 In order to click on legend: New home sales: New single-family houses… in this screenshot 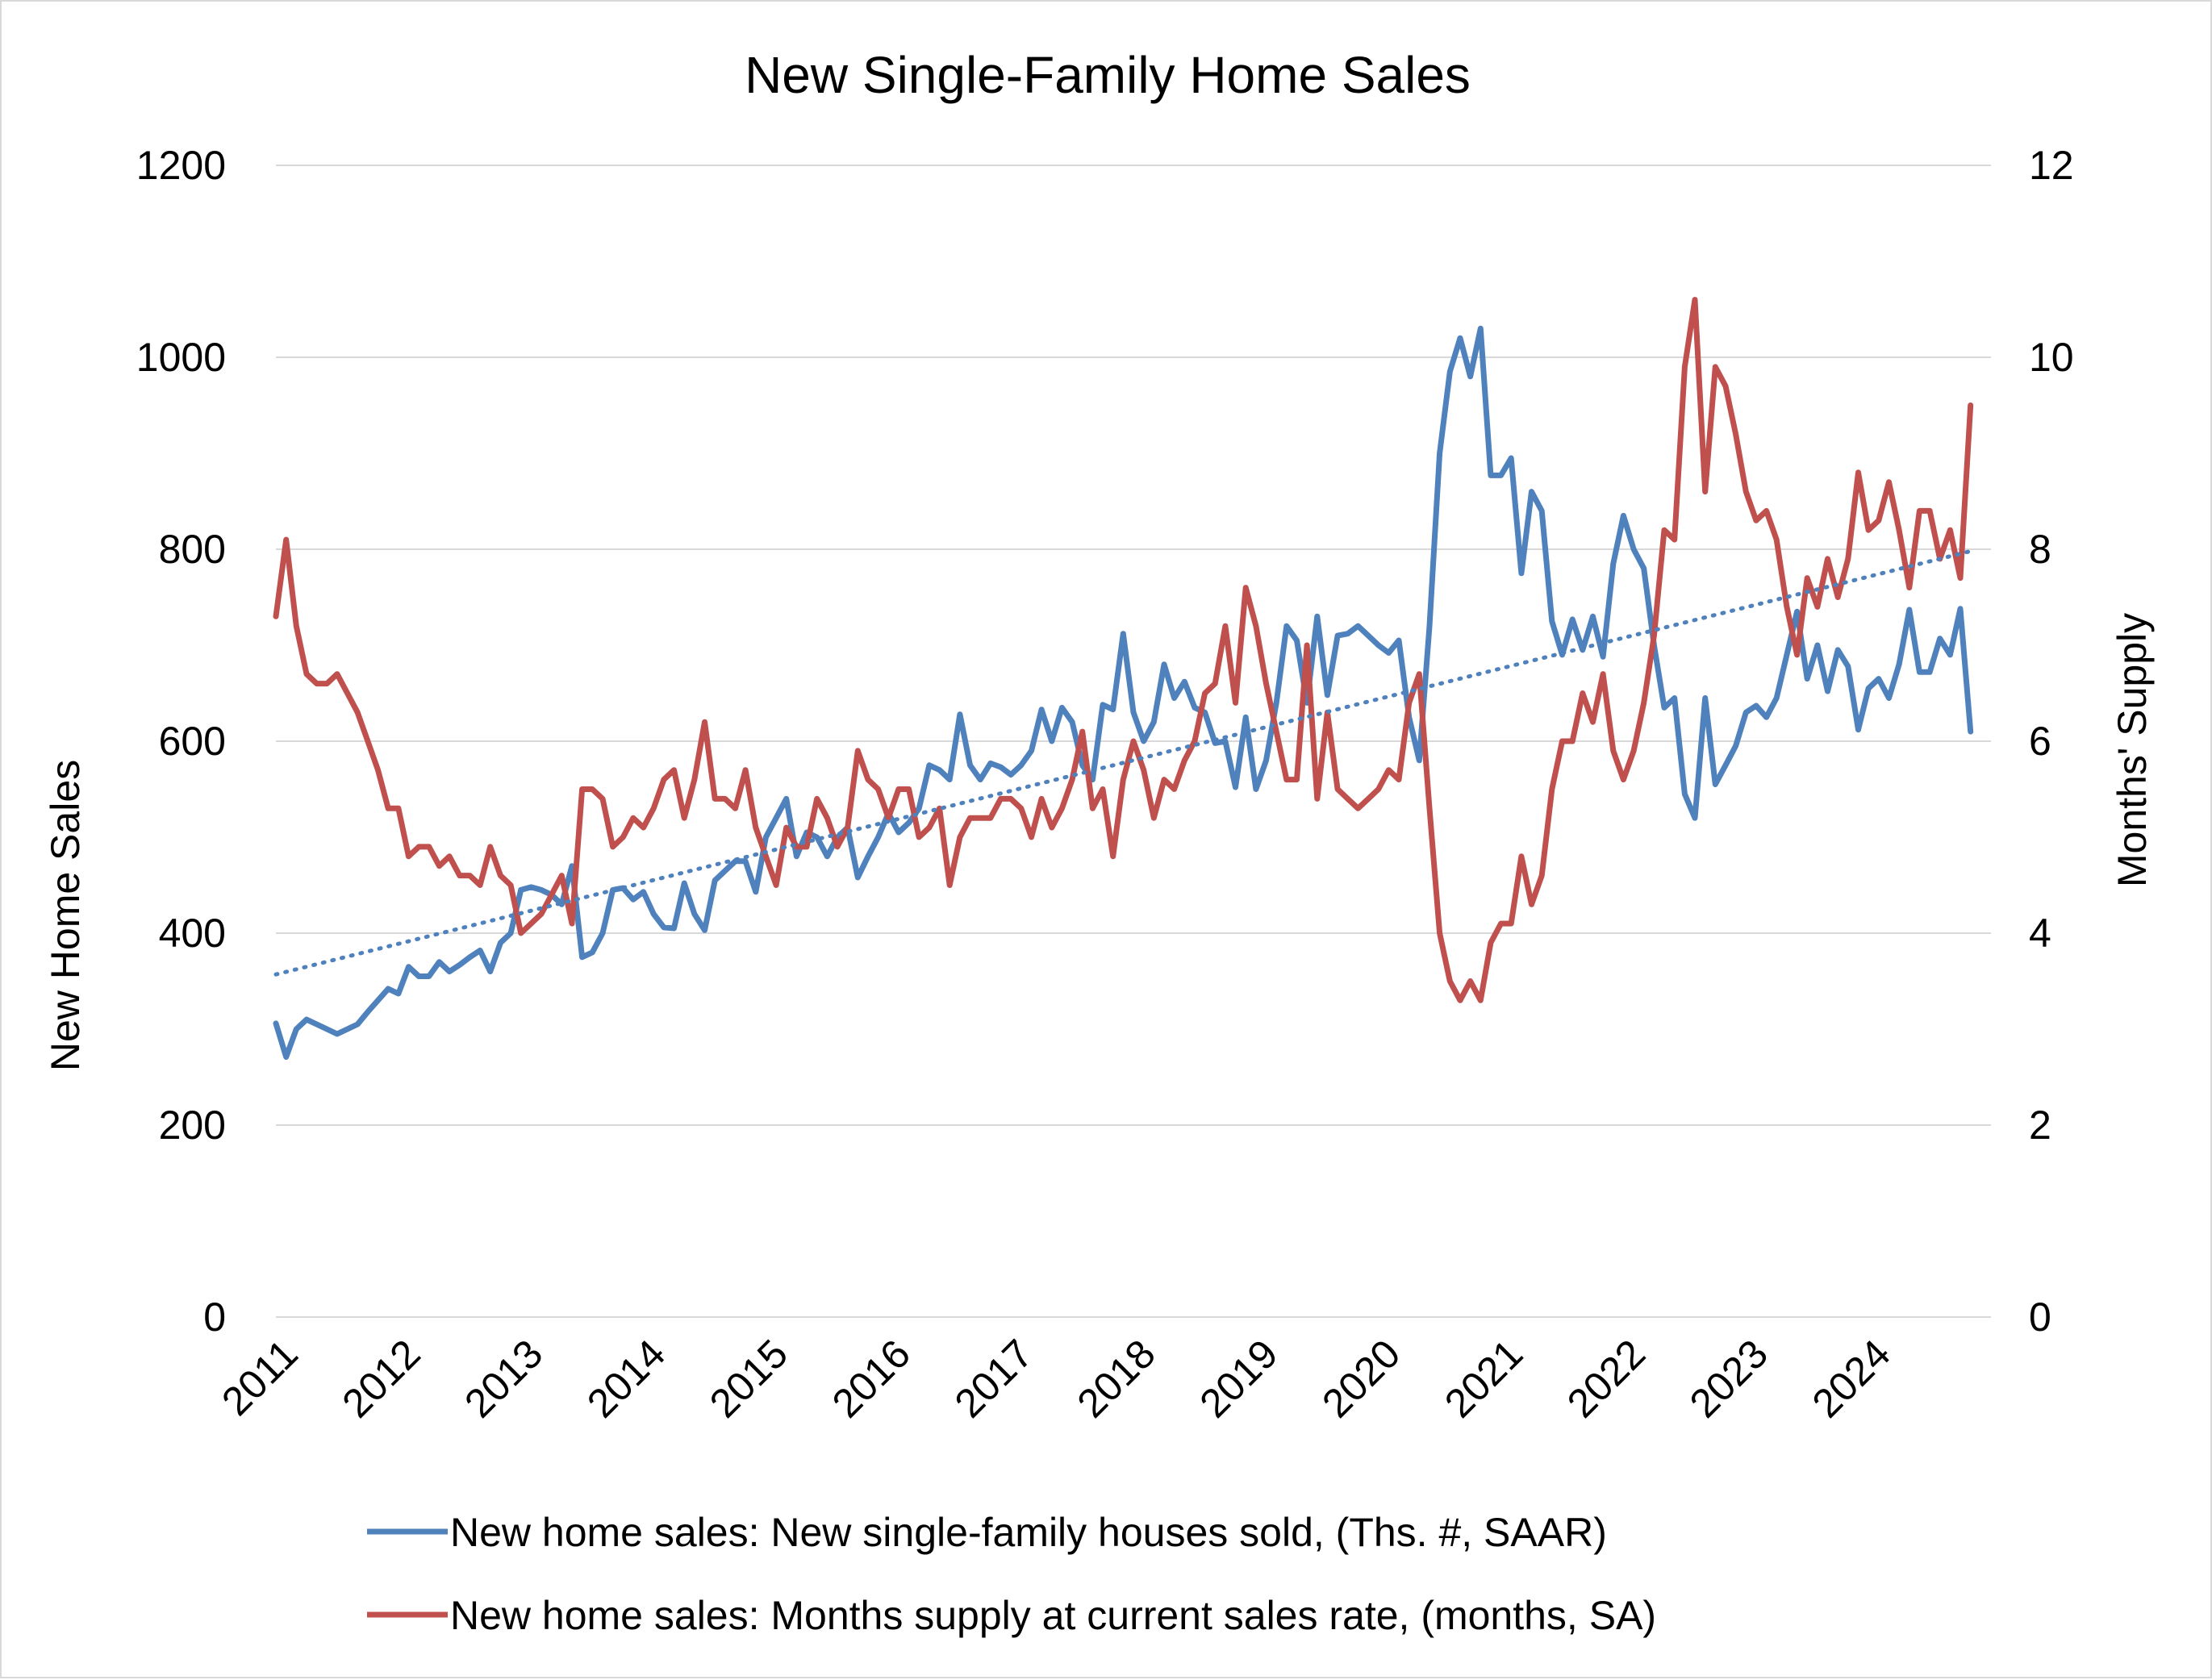, I will do `click(1011, 1574)`.